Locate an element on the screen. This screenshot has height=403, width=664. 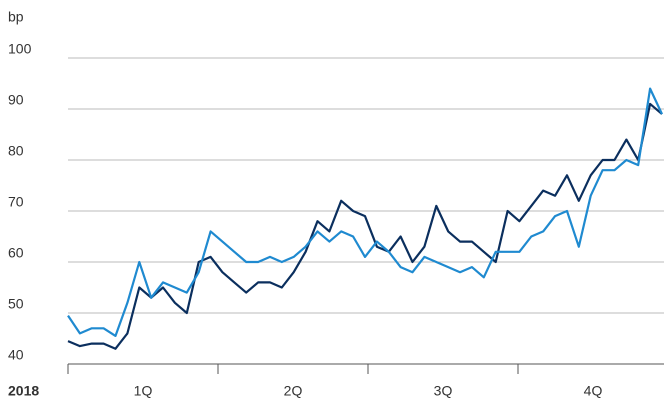
y-tick-label: 70 is located at coordinates (16, 202).